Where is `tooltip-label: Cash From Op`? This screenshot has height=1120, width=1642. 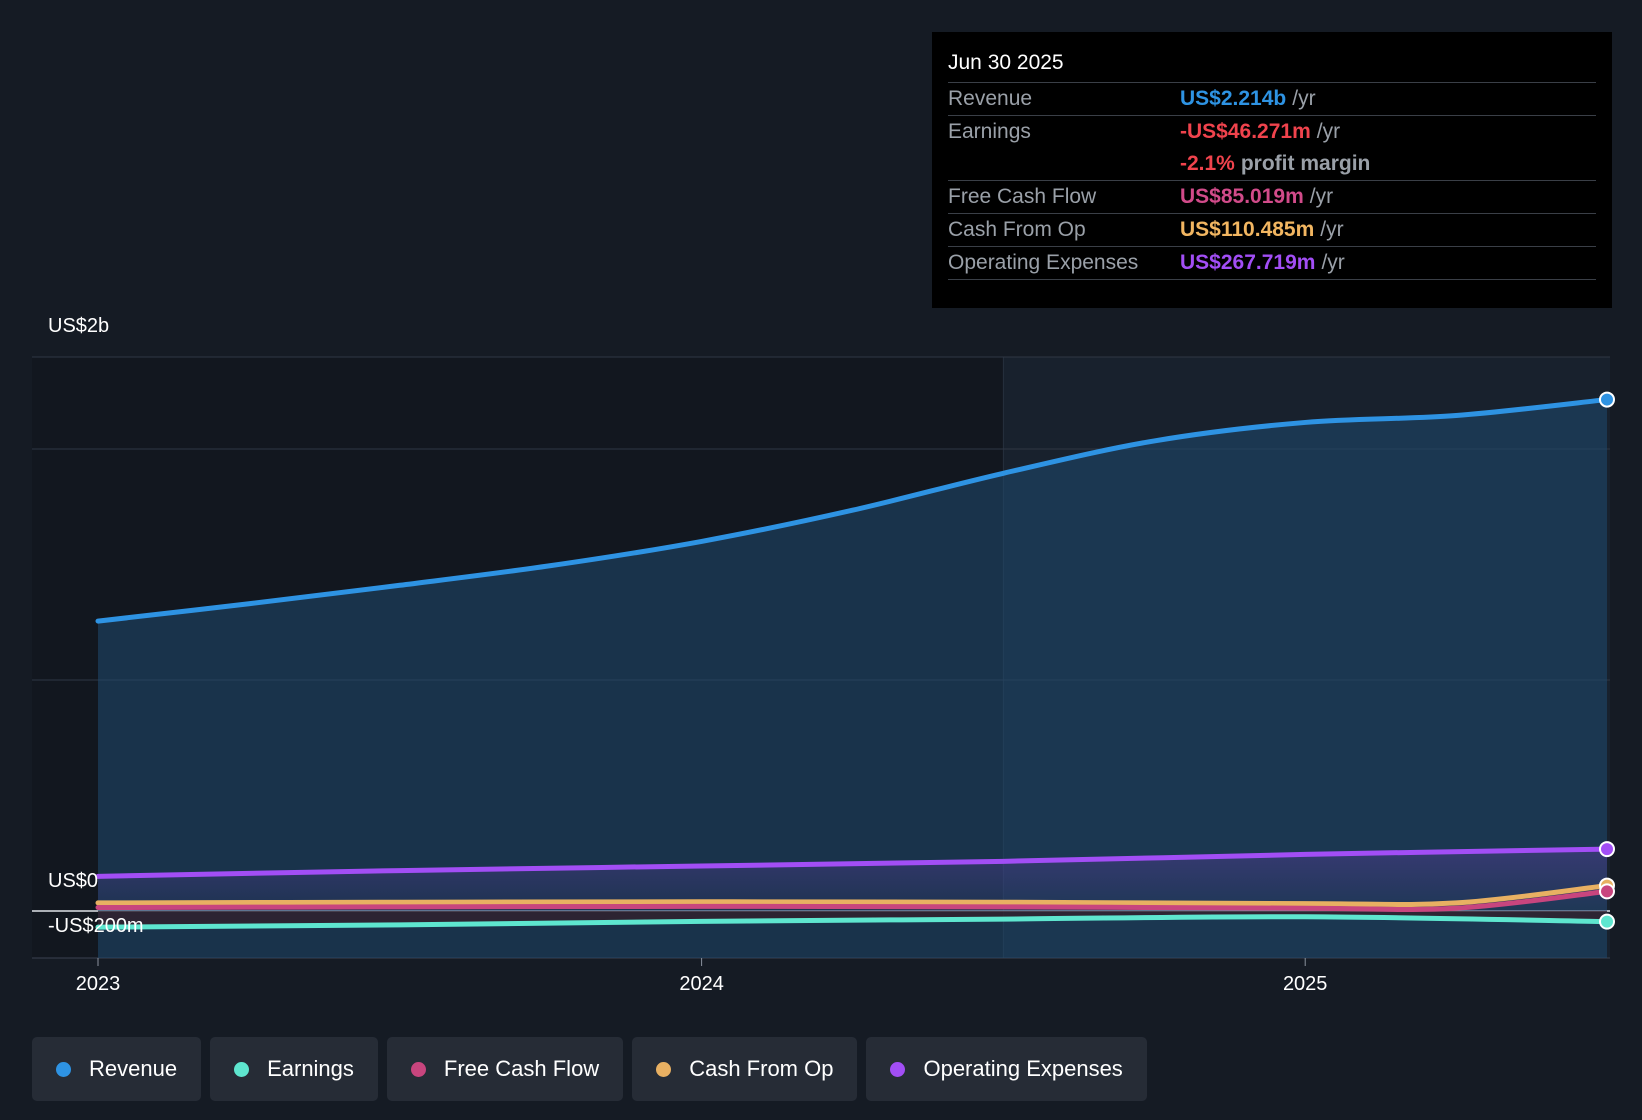 tooltip-label: Cash From Op is located at coordinates (1017, 229).